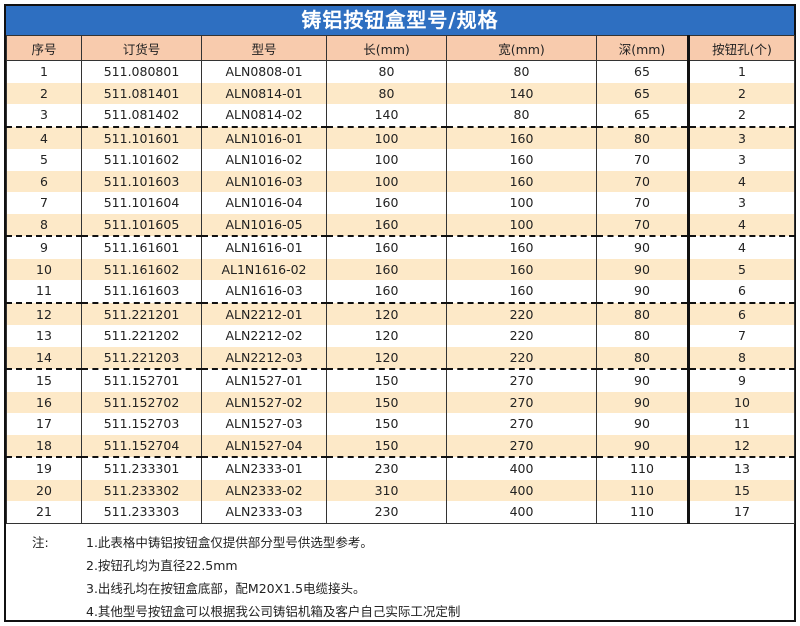  What do you see at coordinates (273, 611) in the screenshot?
I see `note-line-4: 4.其他型号按钮盒可以根据我公司铸铝机箱及客户自己实际工况定制` at bounding box center [273, 611].